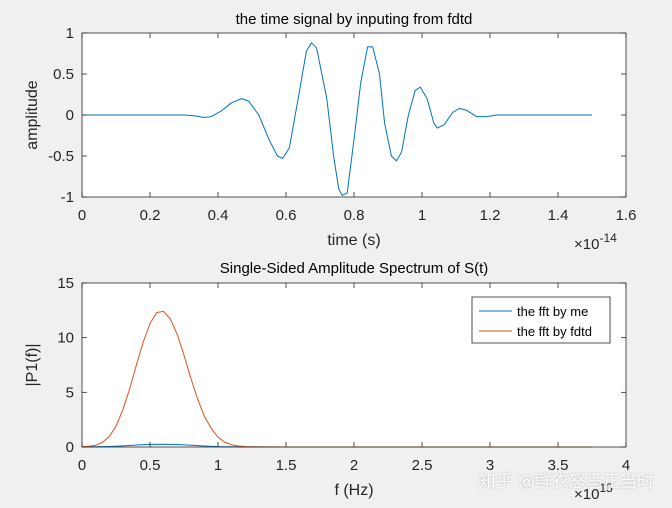 Image resolution: width=672 pixels, height=508 pixels. I want to click on x-axis-label: f (Hz), so click(353, 490).